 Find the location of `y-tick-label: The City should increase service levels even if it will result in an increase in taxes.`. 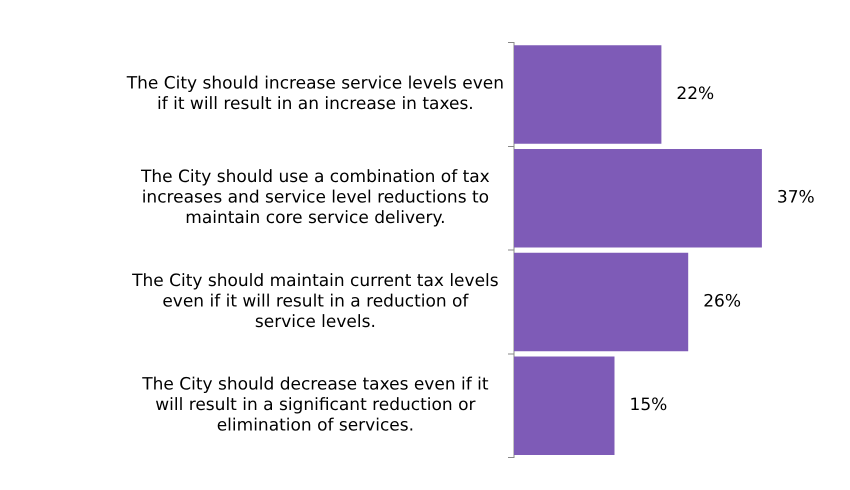

y-tick-label: The City should increase service levels even if it will result in an increase in taxes. is located at coordinates (315, 94).